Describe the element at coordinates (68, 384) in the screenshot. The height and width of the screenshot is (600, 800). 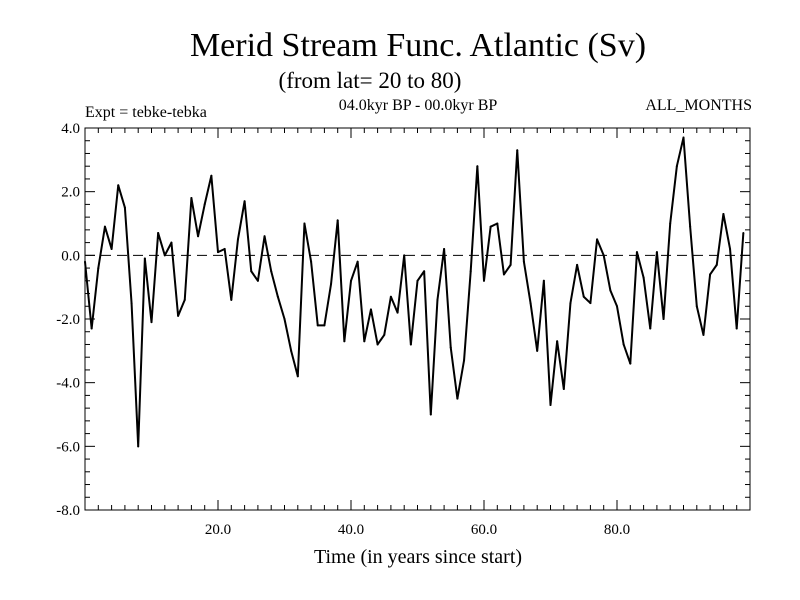
I see `y-tick-label: -4.0` at that location.